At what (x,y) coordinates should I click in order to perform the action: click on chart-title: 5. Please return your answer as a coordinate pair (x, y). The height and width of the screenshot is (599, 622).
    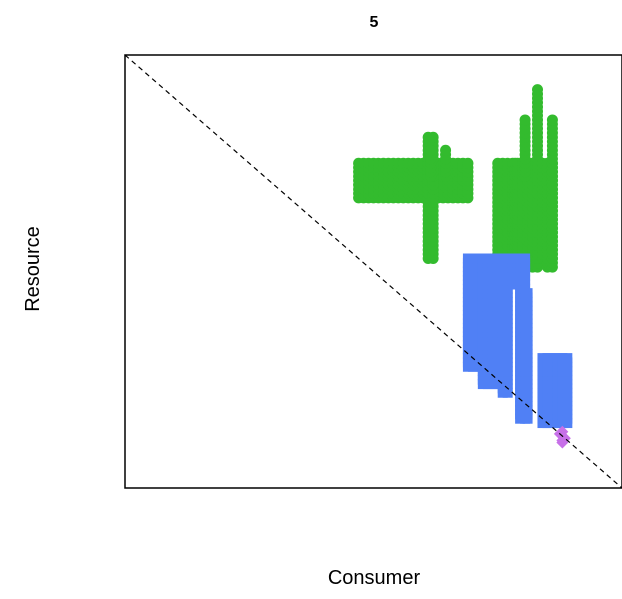
    Looking at the image, I should click on (374, 22).